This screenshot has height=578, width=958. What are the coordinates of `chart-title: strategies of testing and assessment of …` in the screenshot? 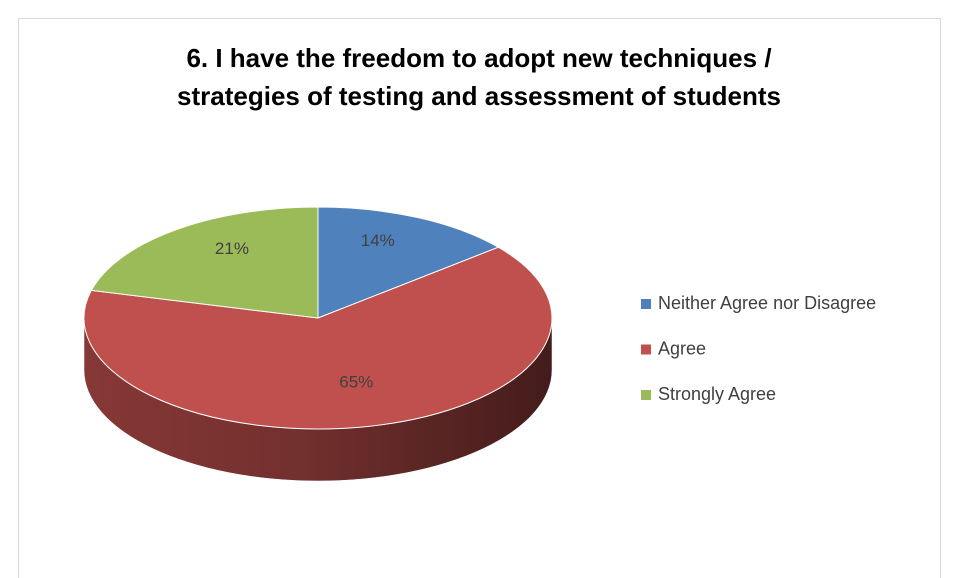 It's located at (479, 96).